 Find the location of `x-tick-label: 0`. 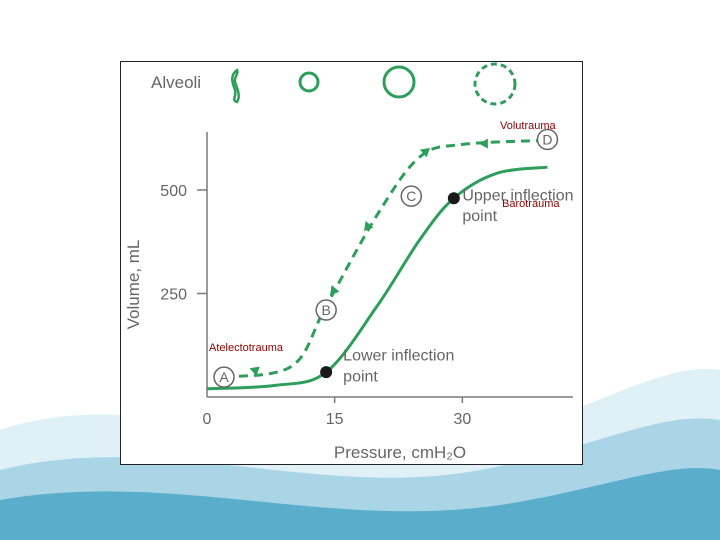

x-tick-label: 0 is located at coordinates (207, 419).